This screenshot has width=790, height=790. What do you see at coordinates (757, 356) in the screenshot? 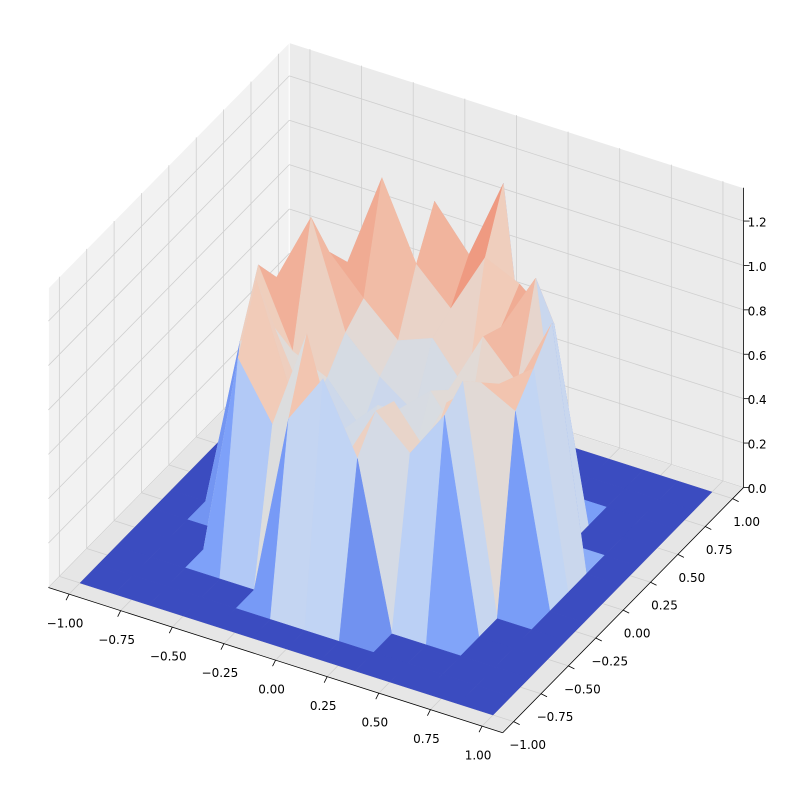
I see `z-tick-label: 0.6` at bounding box center [757, 356].